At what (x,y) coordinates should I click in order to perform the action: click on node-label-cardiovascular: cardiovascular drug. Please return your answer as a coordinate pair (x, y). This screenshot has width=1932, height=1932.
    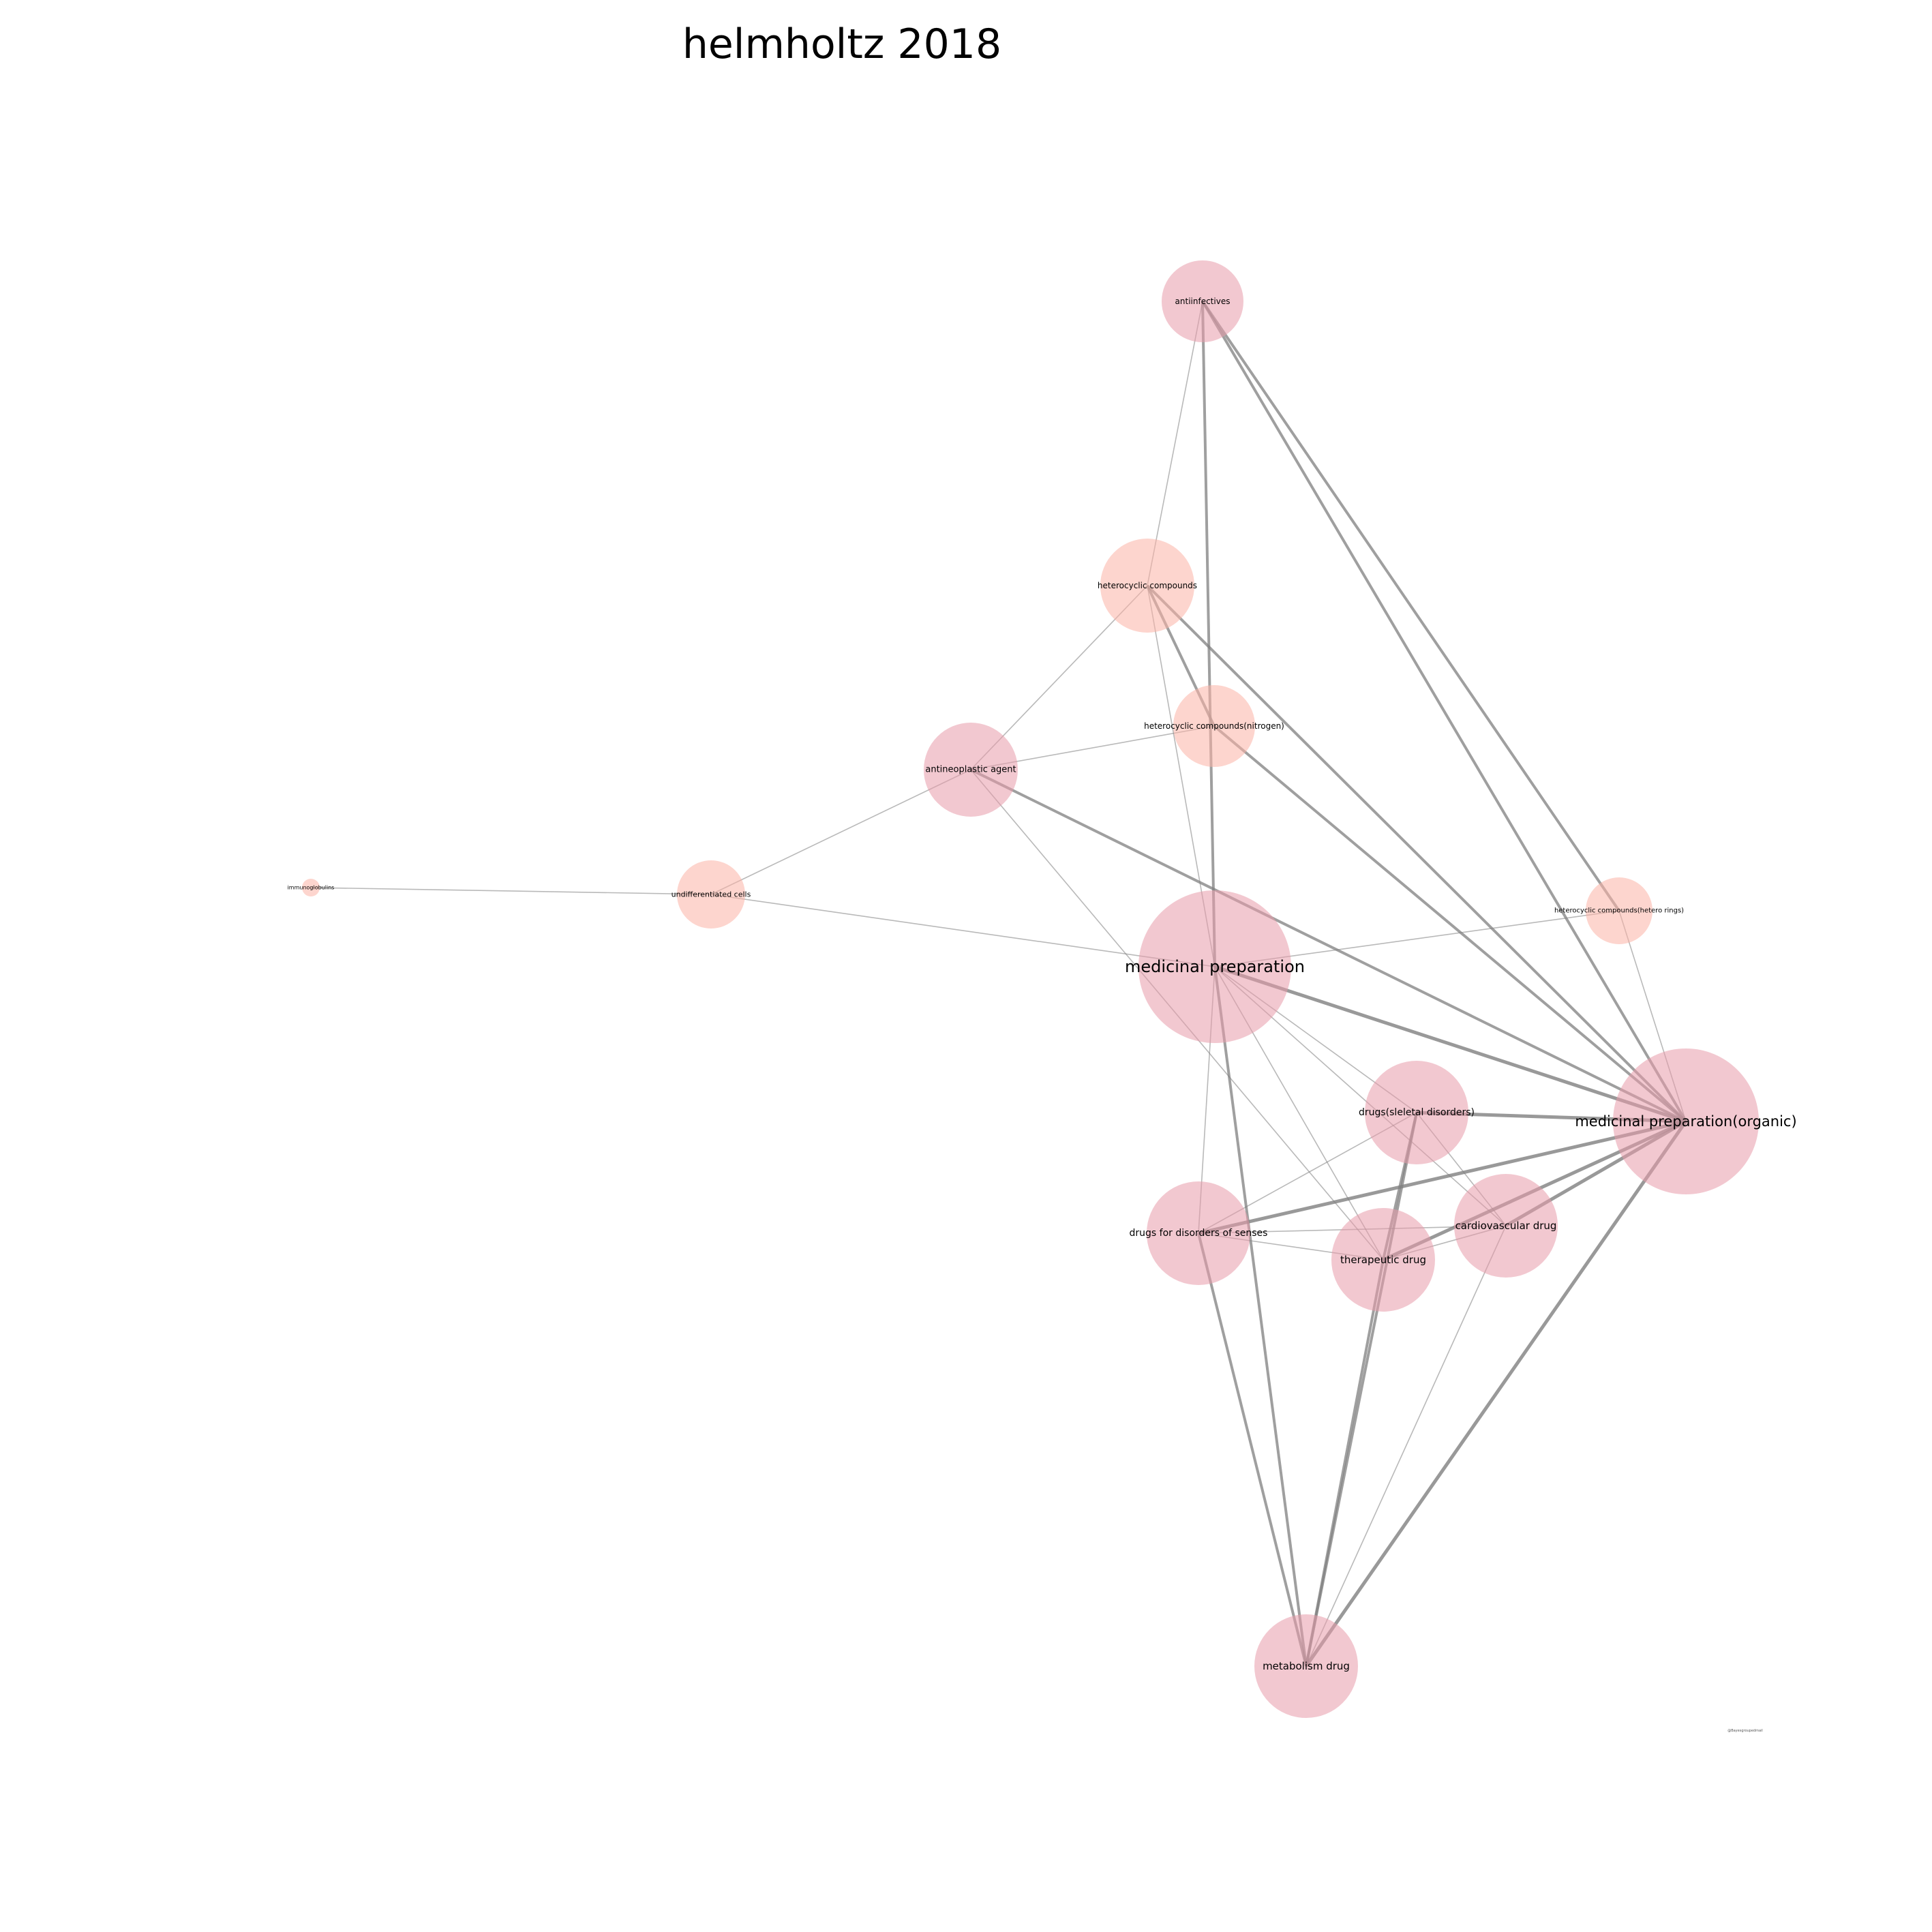
    Looking at the image, I should click on (1506, 1226).